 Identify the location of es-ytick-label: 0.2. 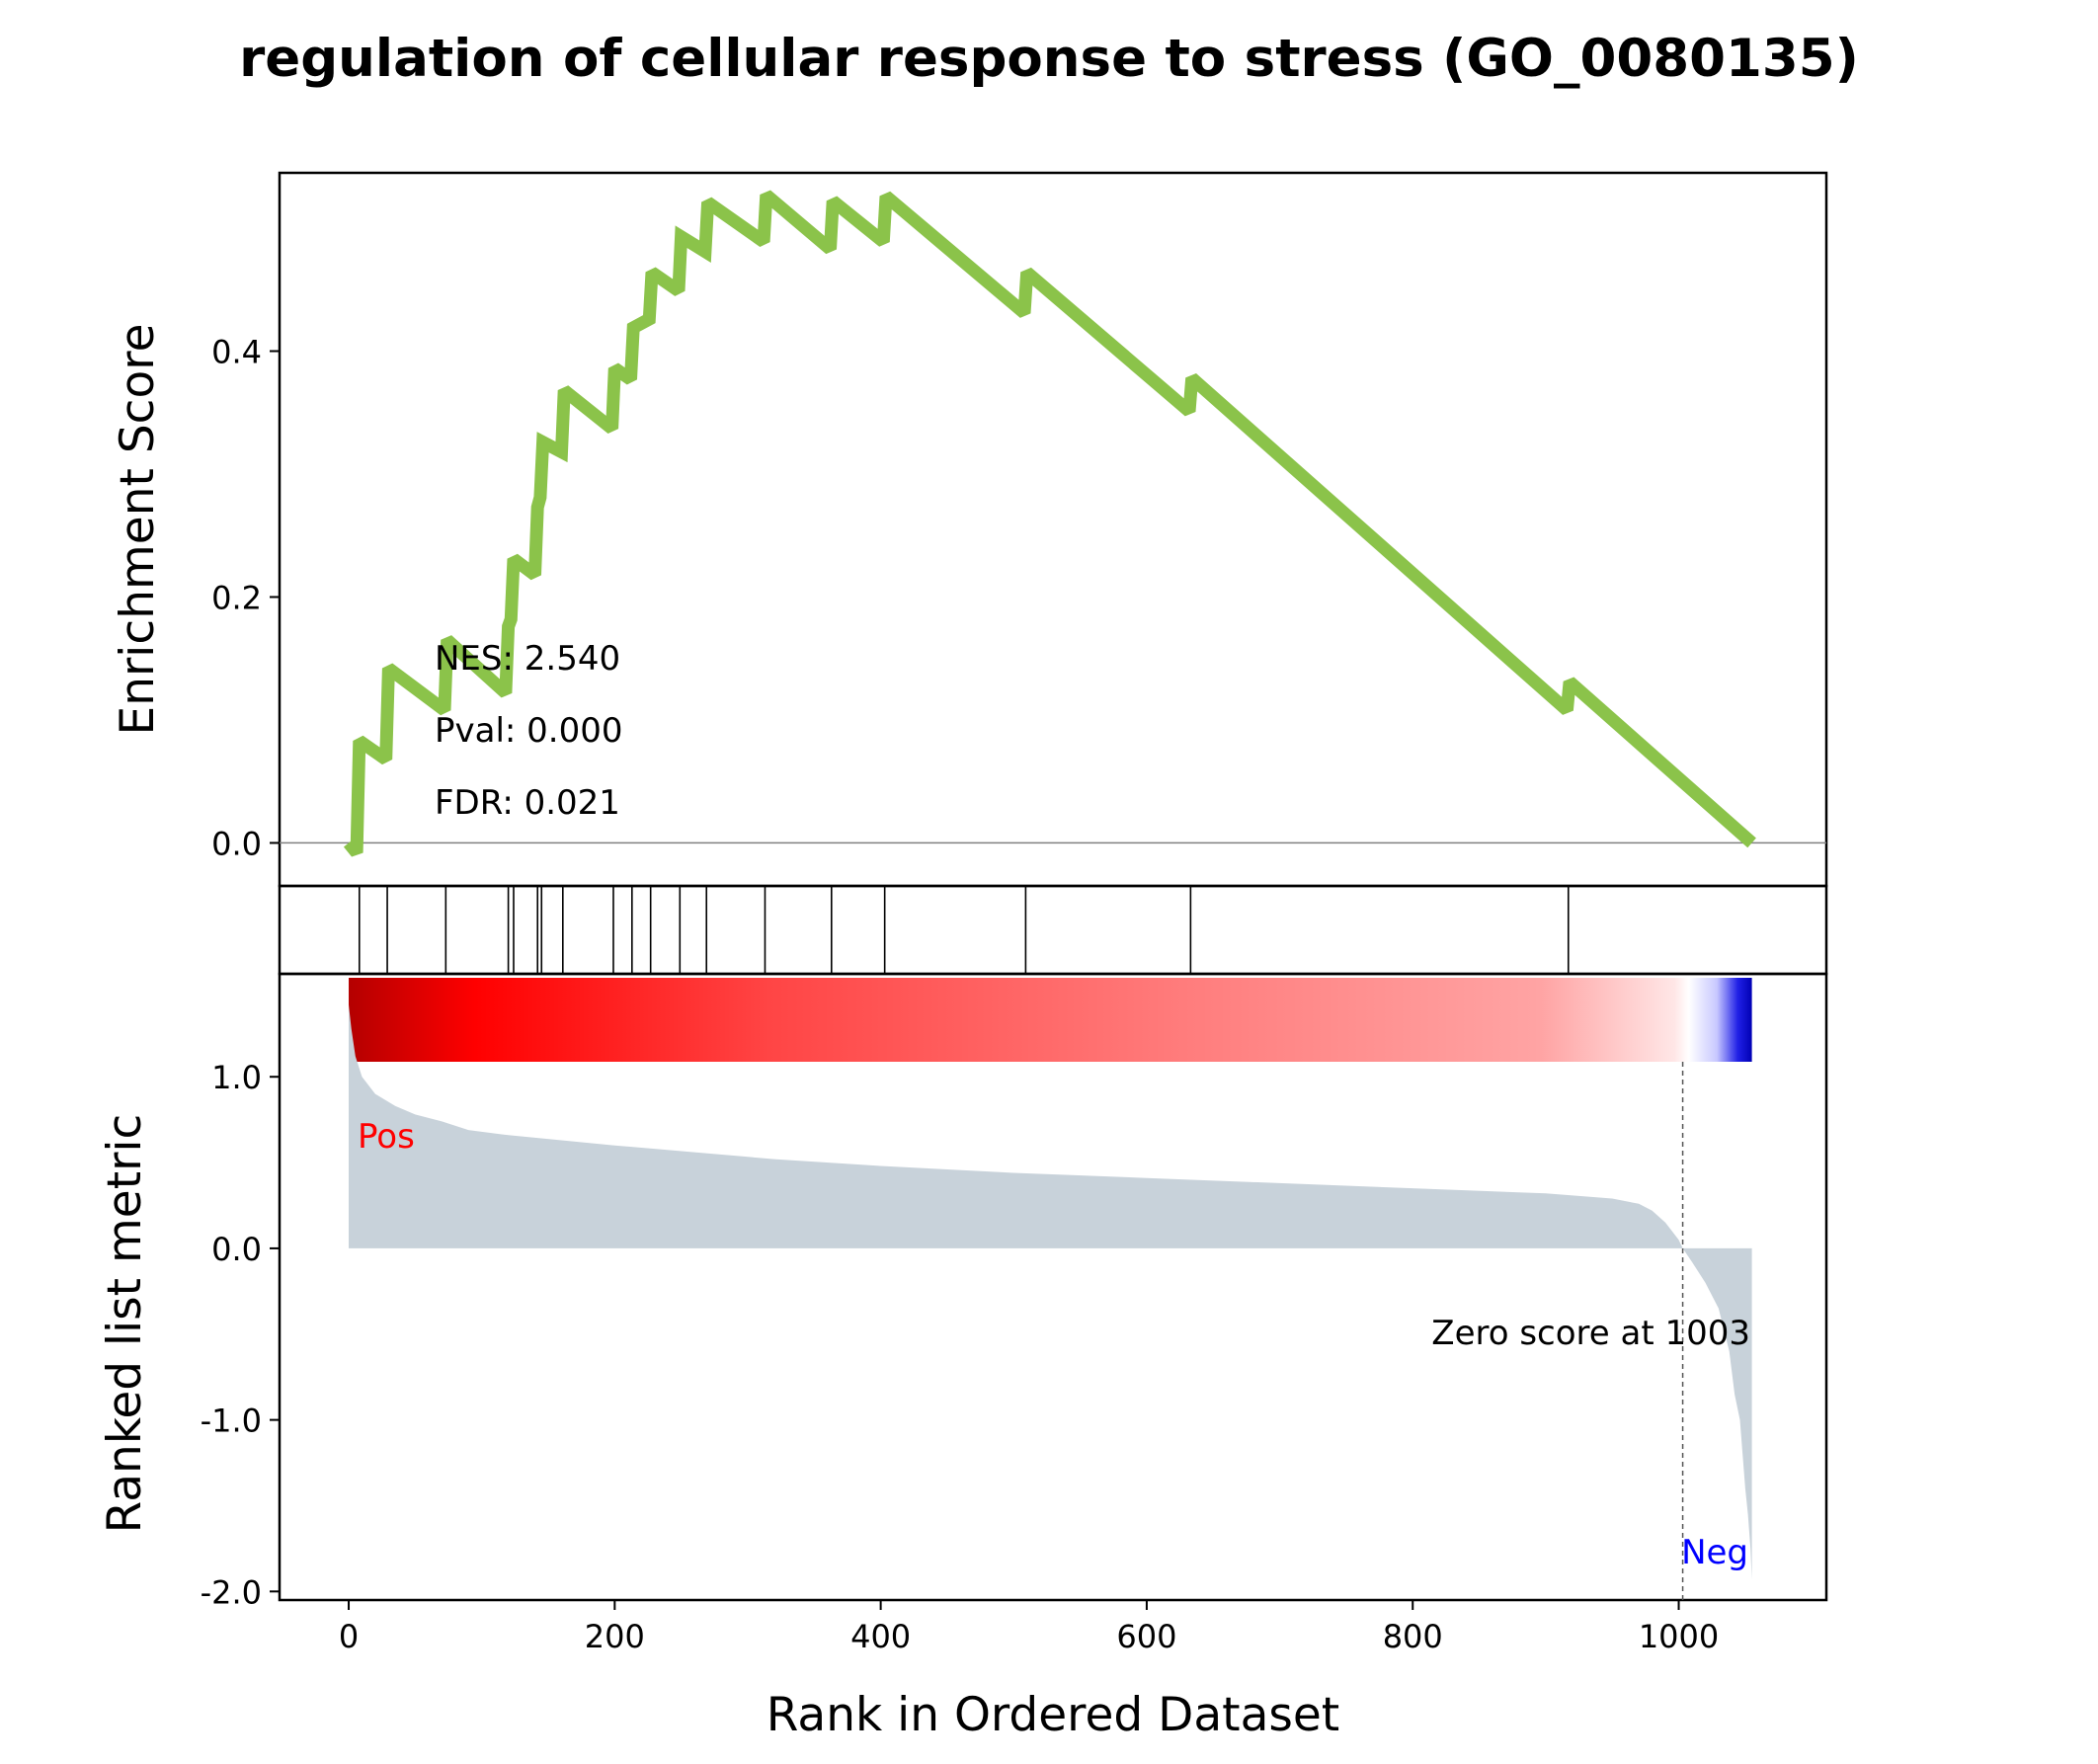
(236, 598).